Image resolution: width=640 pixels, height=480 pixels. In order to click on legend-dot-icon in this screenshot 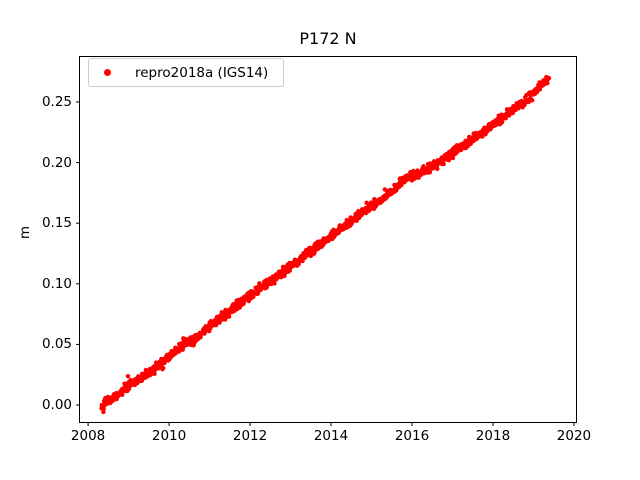, I will do `click(107, 72)`.